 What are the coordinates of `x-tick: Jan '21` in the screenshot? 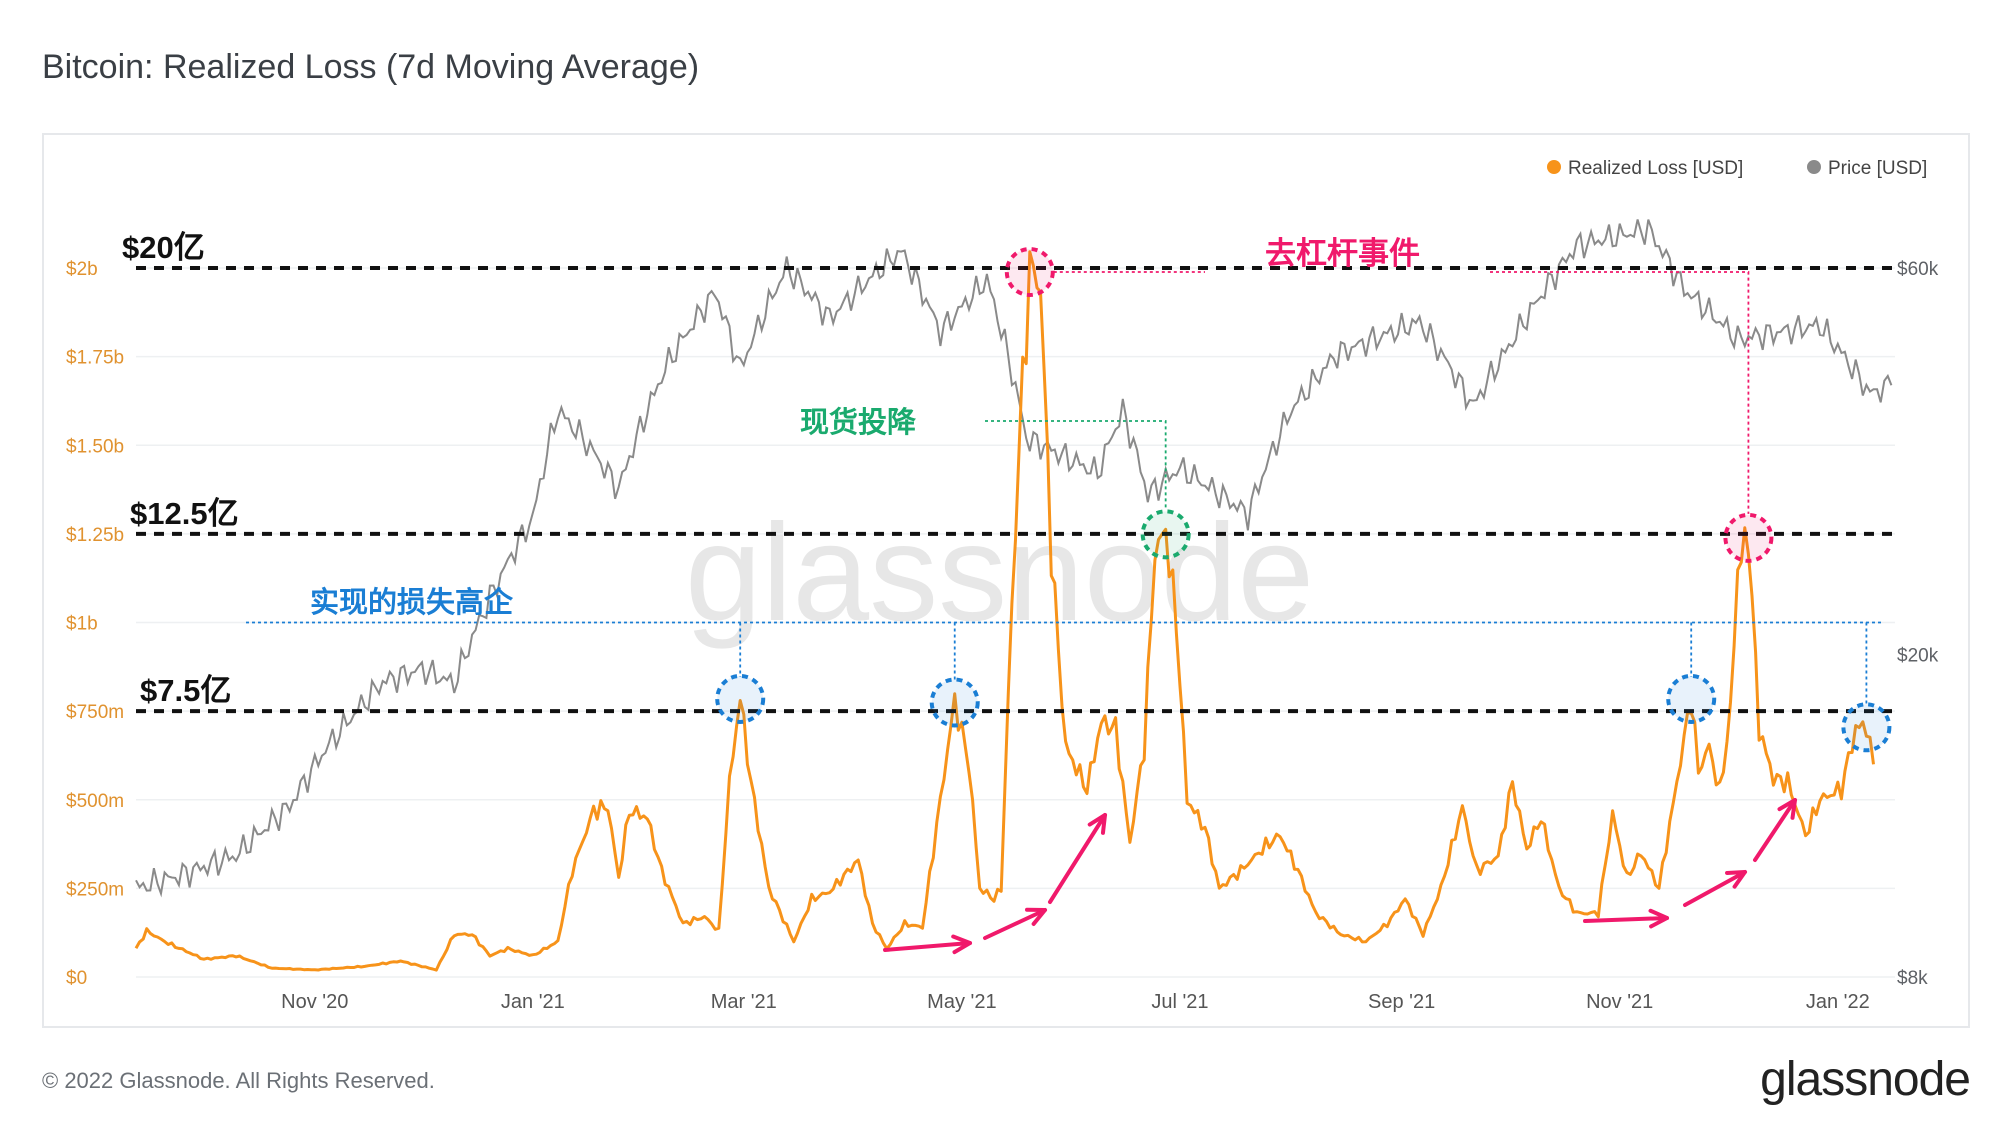 It's located at (533, 1002).